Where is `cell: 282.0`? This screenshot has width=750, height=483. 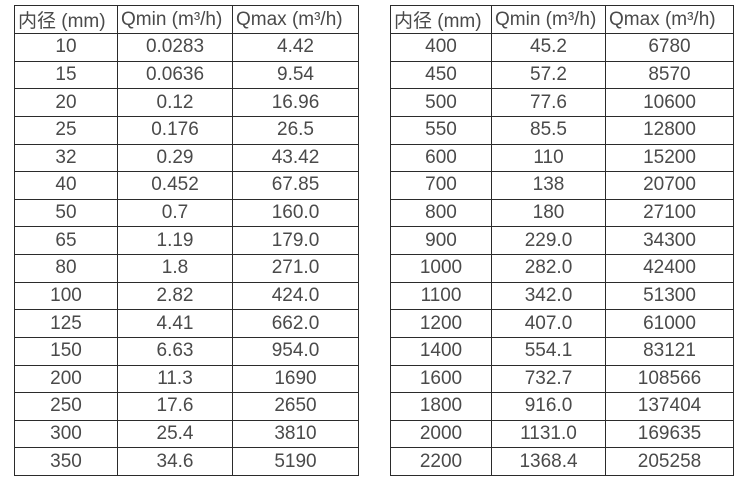 cell: 282.0 is located at coordinates (548, 268).